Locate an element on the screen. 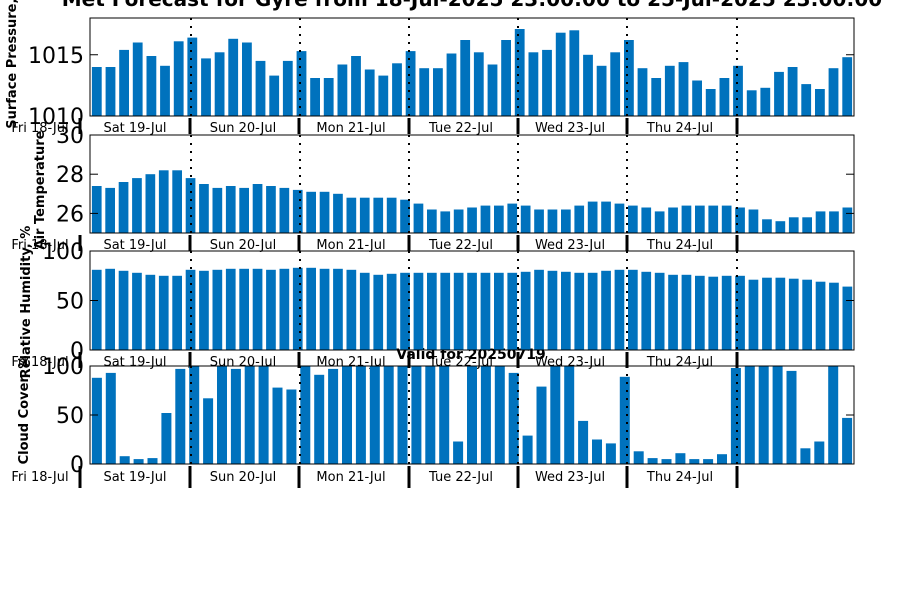  x-tick-label: Sun 20-Jul is located at coordinates (243, 245).